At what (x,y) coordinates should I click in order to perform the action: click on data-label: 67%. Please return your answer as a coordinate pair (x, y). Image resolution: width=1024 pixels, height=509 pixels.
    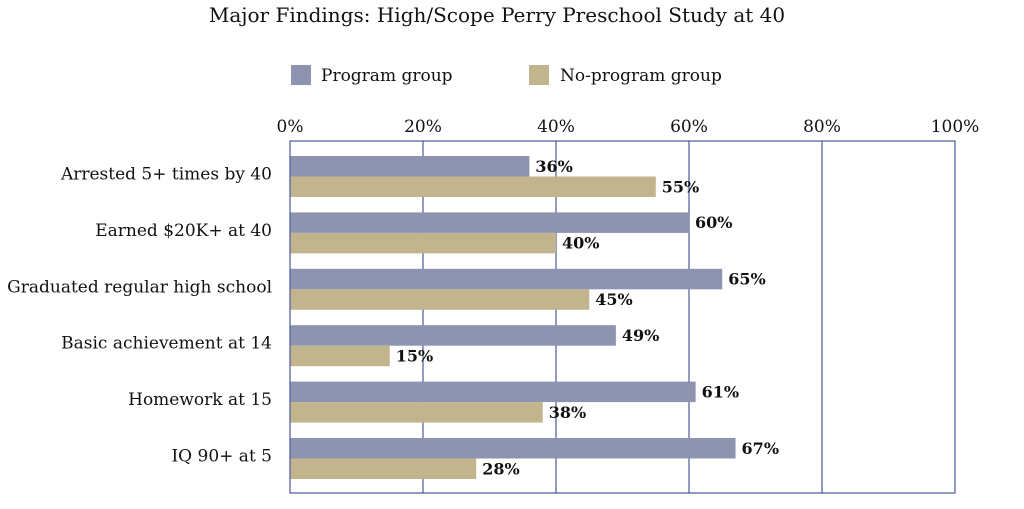
    Looking at the image, I should click on (760, 448).